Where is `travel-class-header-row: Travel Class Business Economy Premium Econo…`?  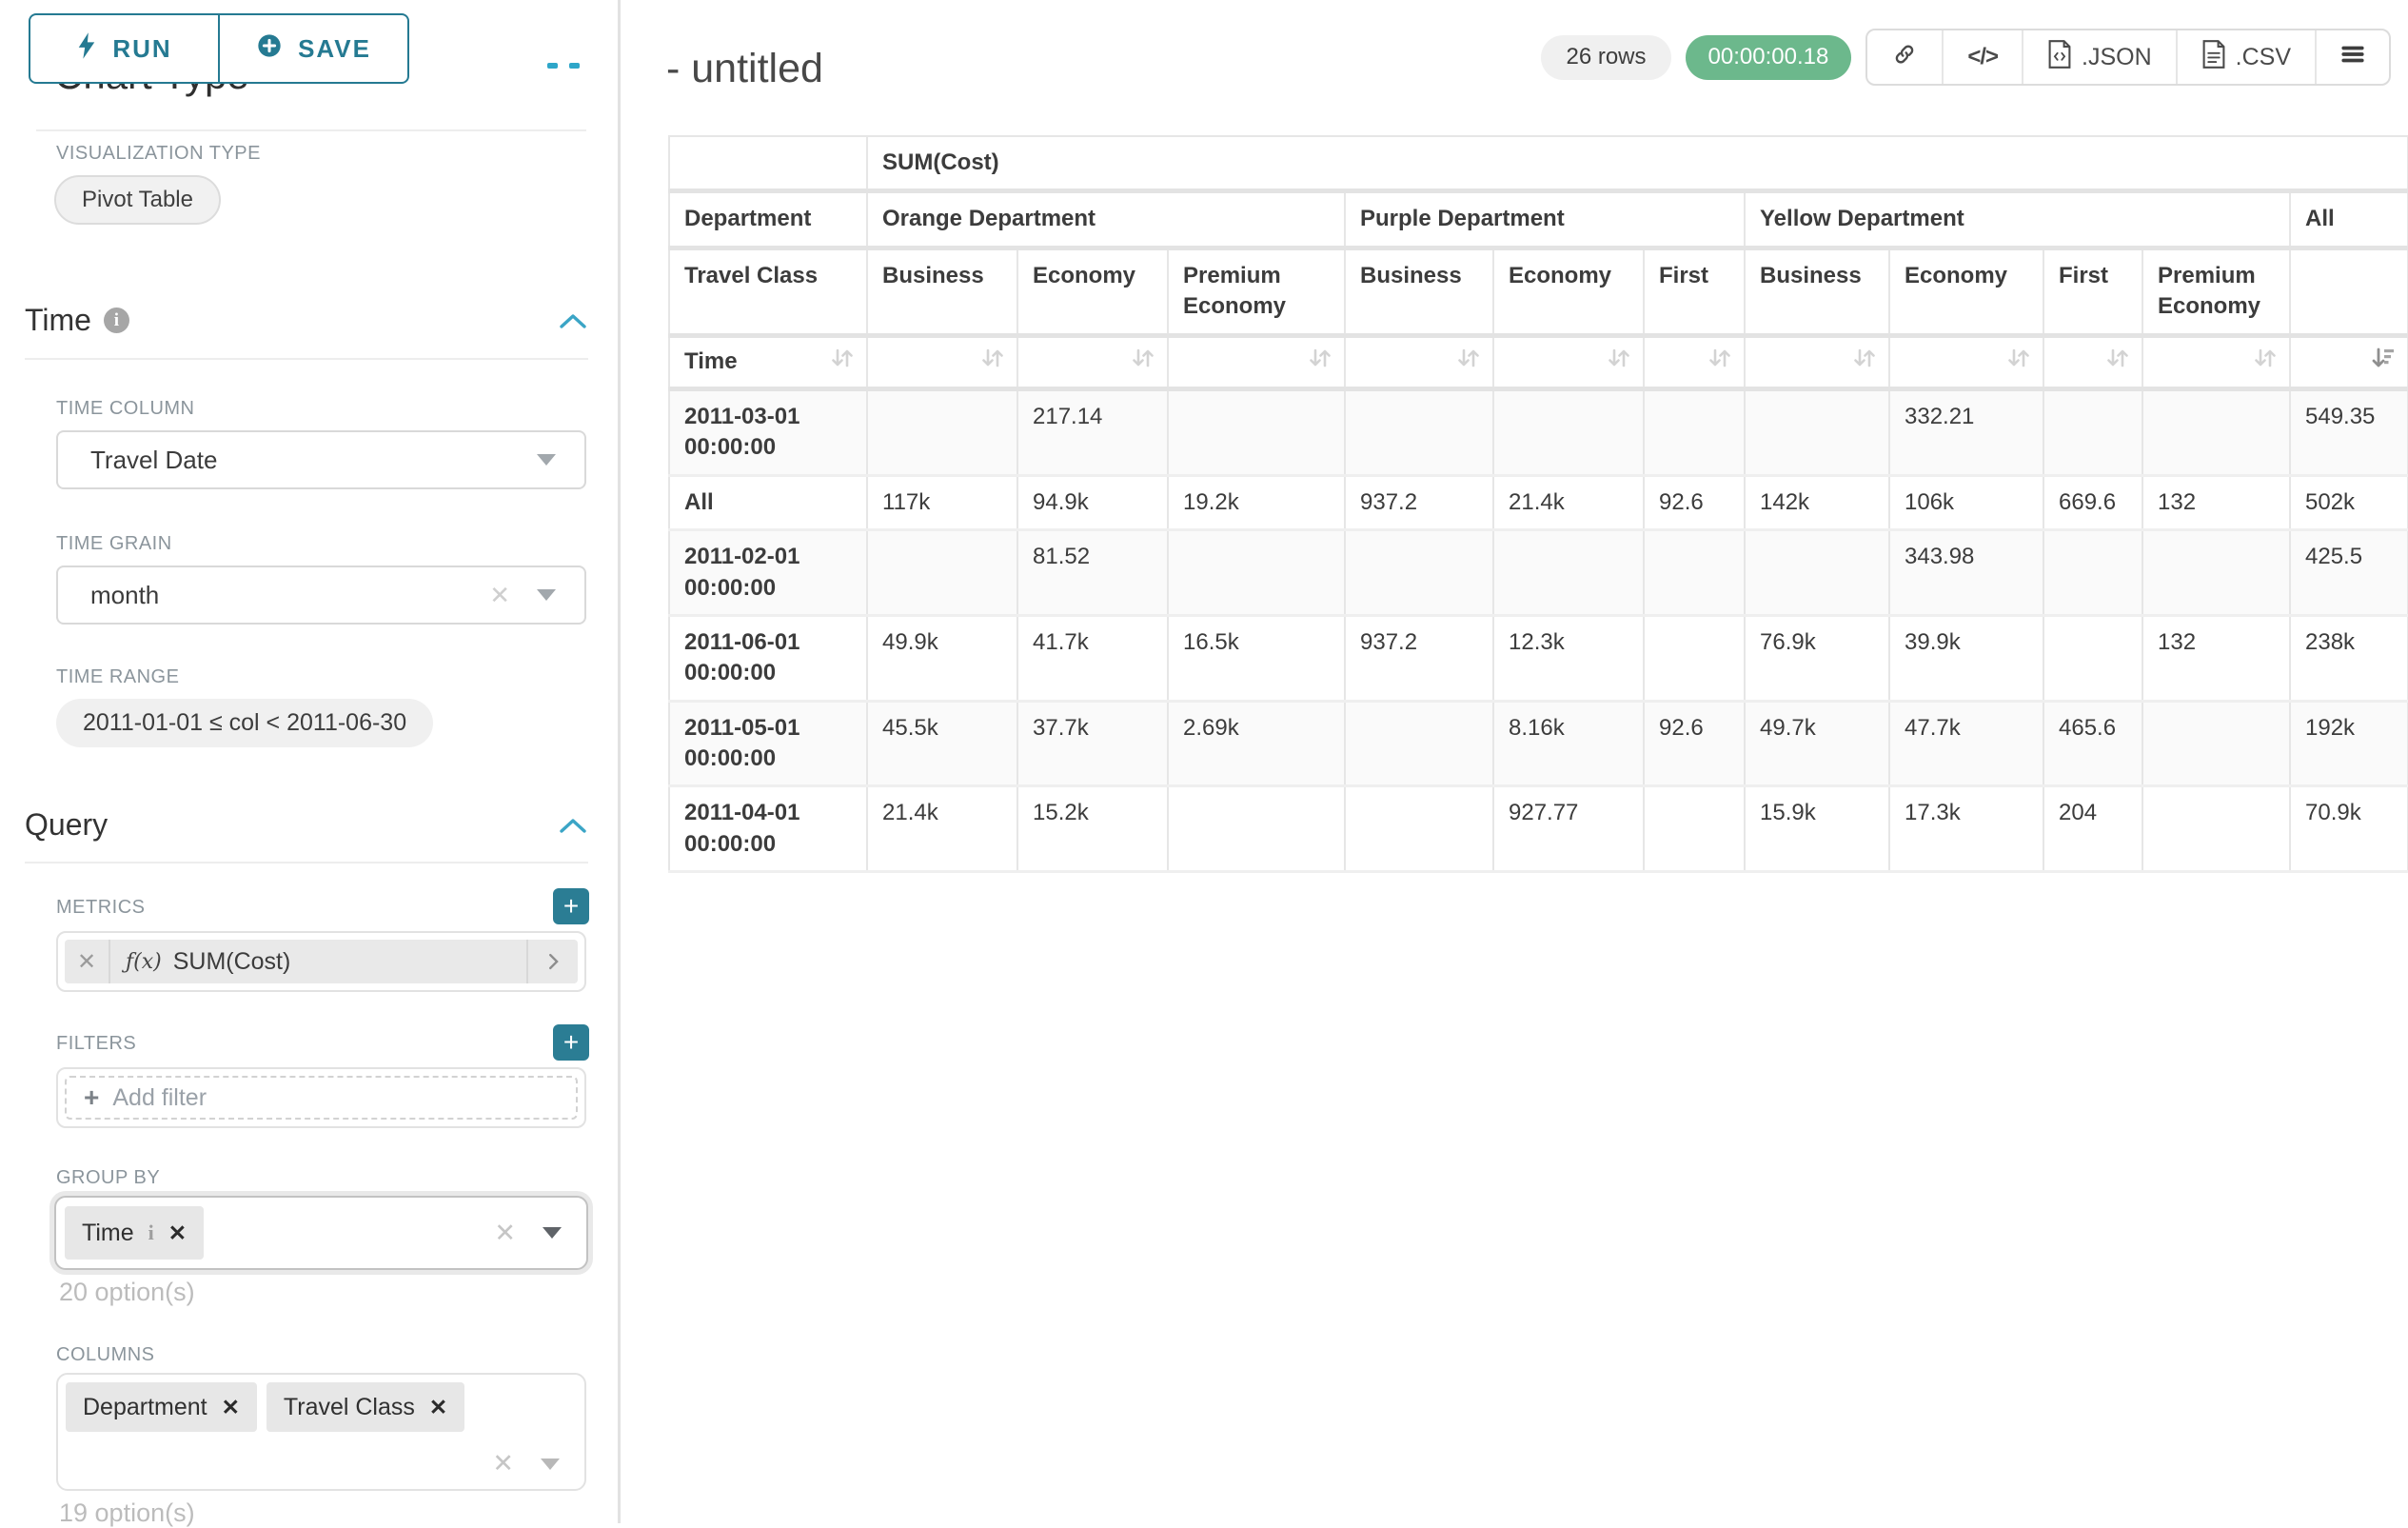 travel-class-header-row: Travel Class Business Economy Premium Econo… is located at coordinates (1538, 293).